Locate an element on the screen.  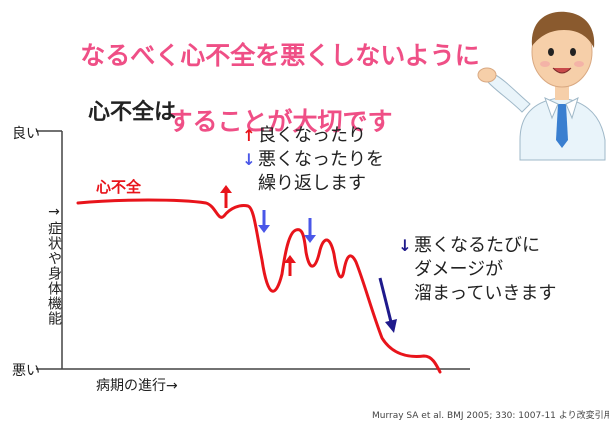
fluctuation-note-line-3: 繰り返します is located at coordinates (312, 183).